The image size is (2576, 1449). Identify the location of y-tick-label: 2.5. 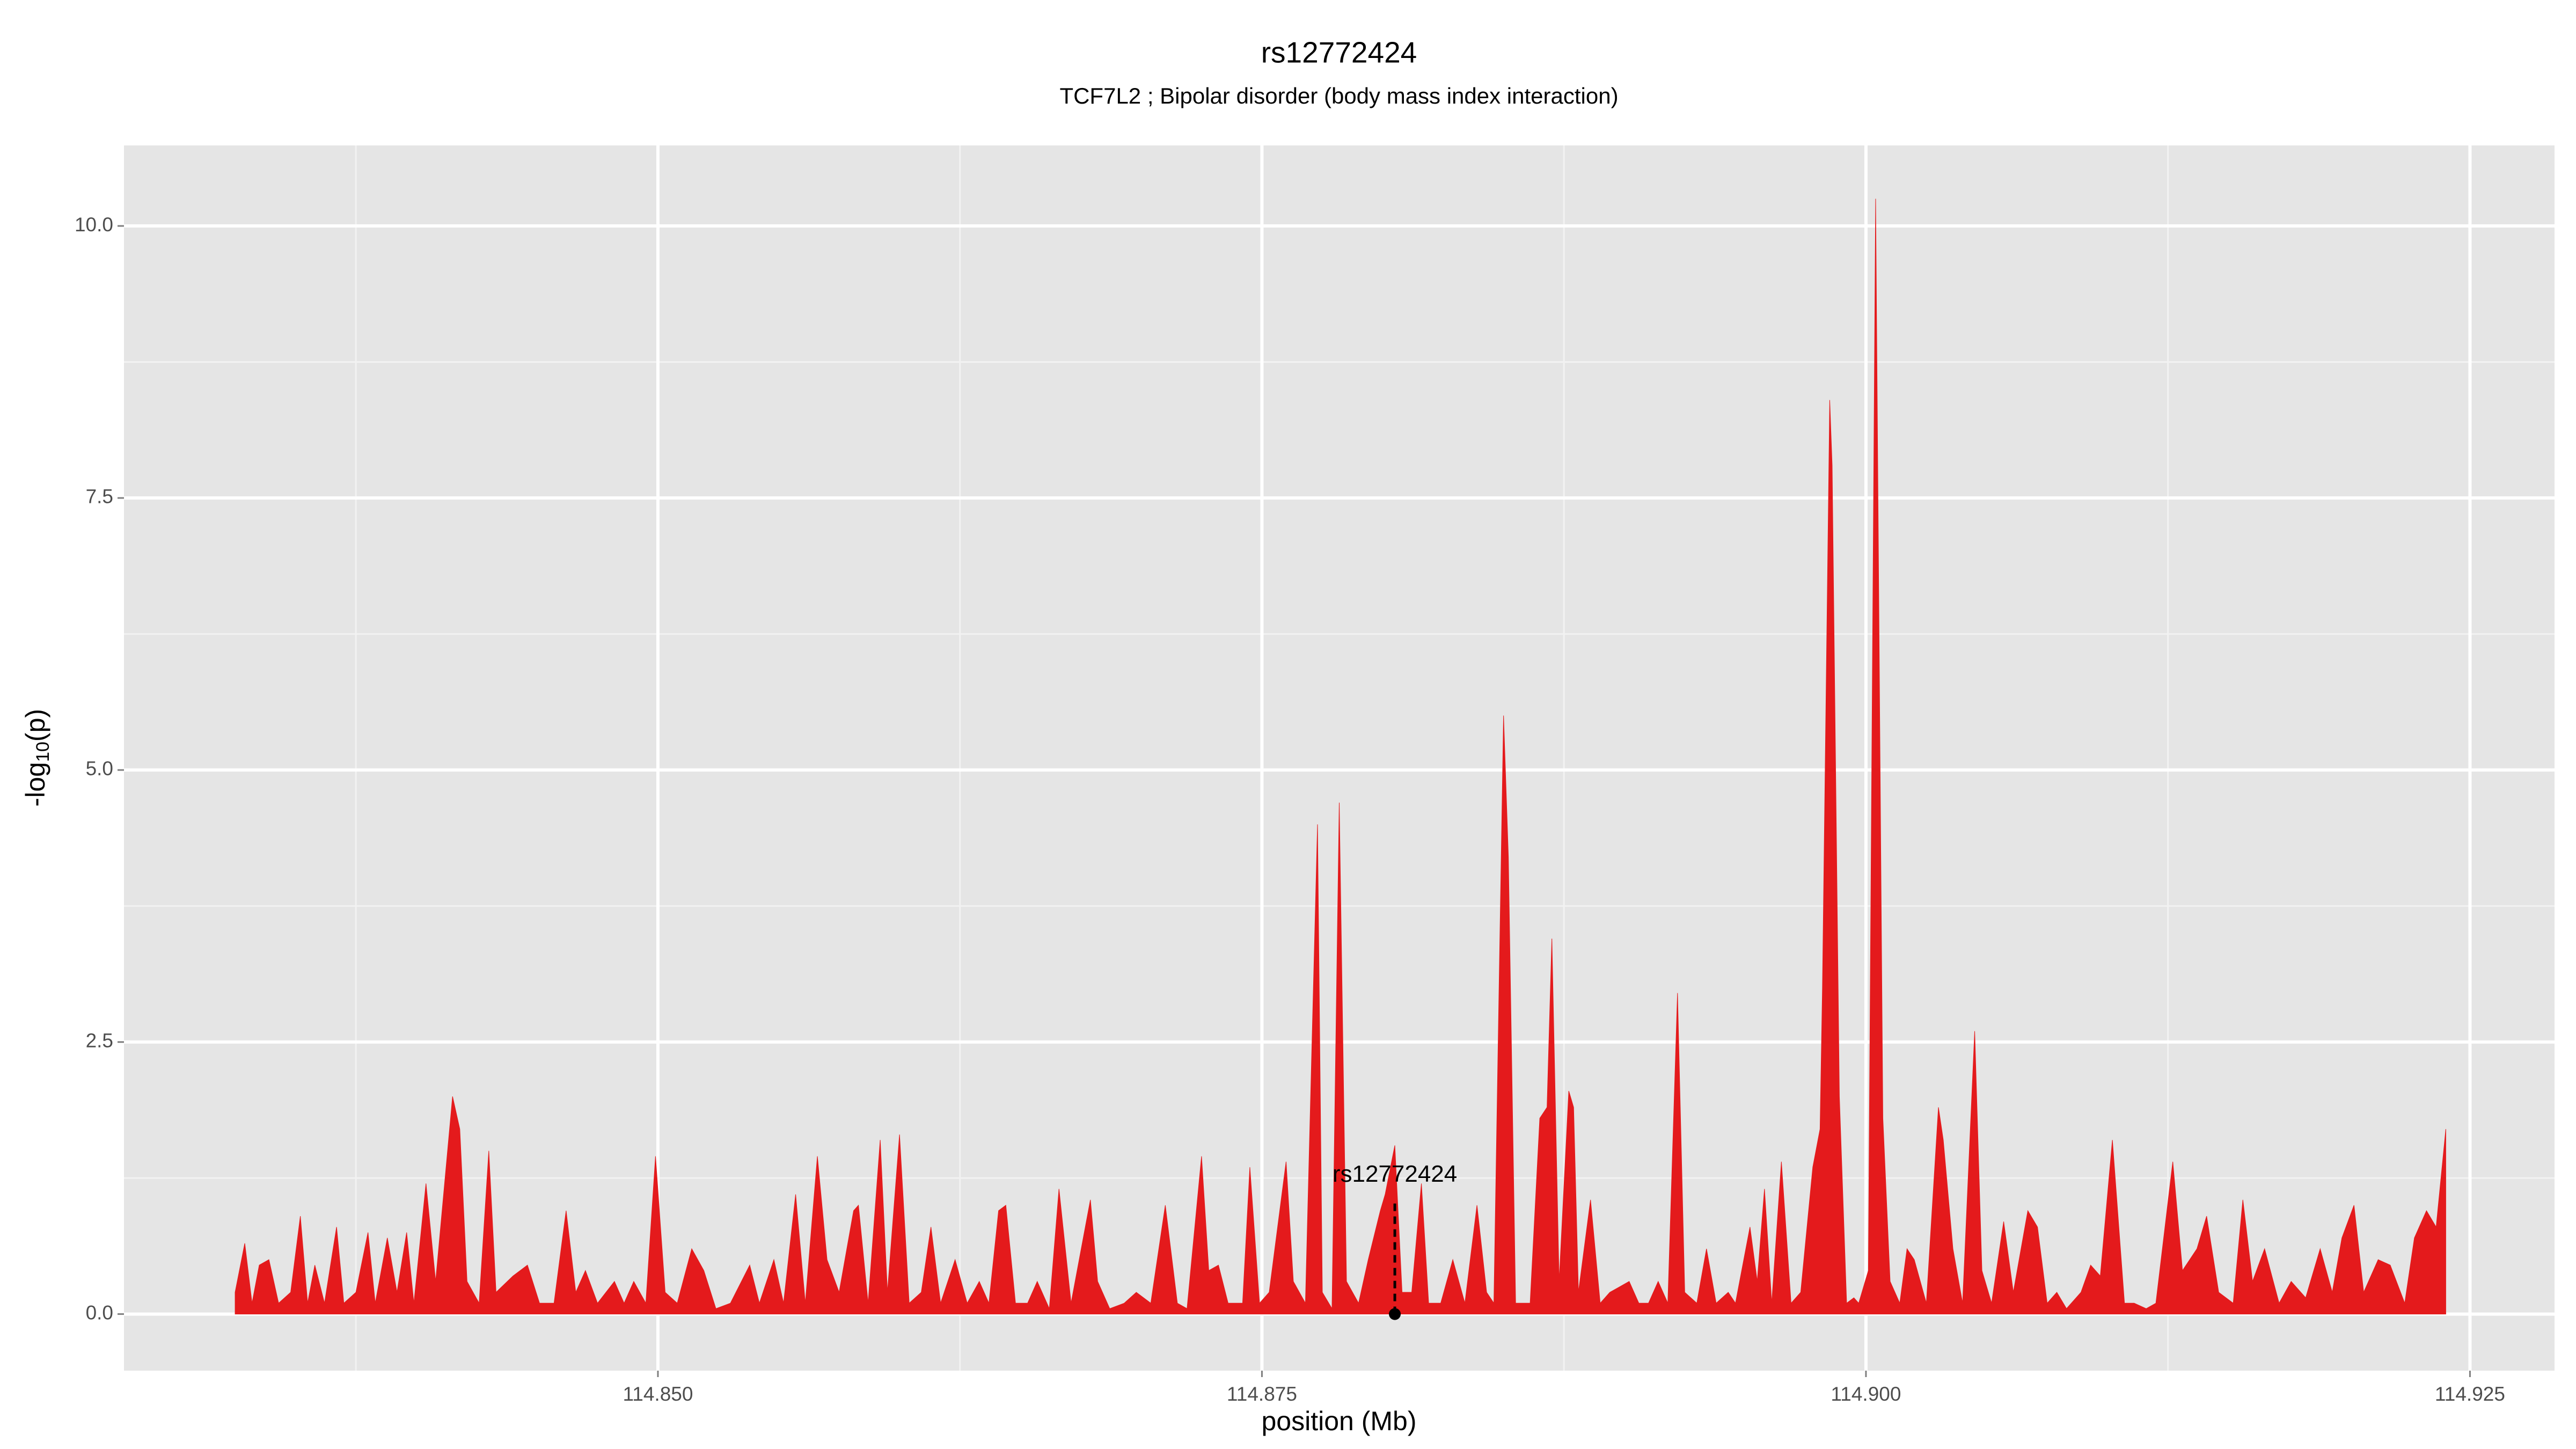
(99, 1040).